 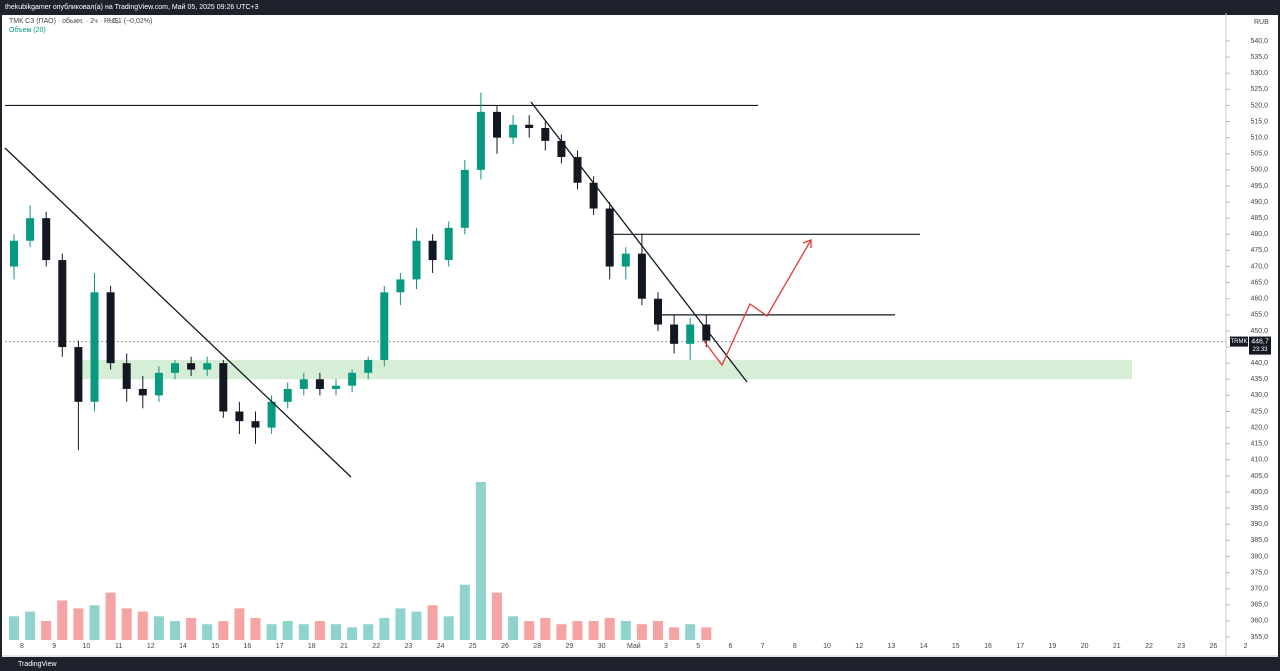 I want to click on currency: RUB, so click(x=1261, y=22).